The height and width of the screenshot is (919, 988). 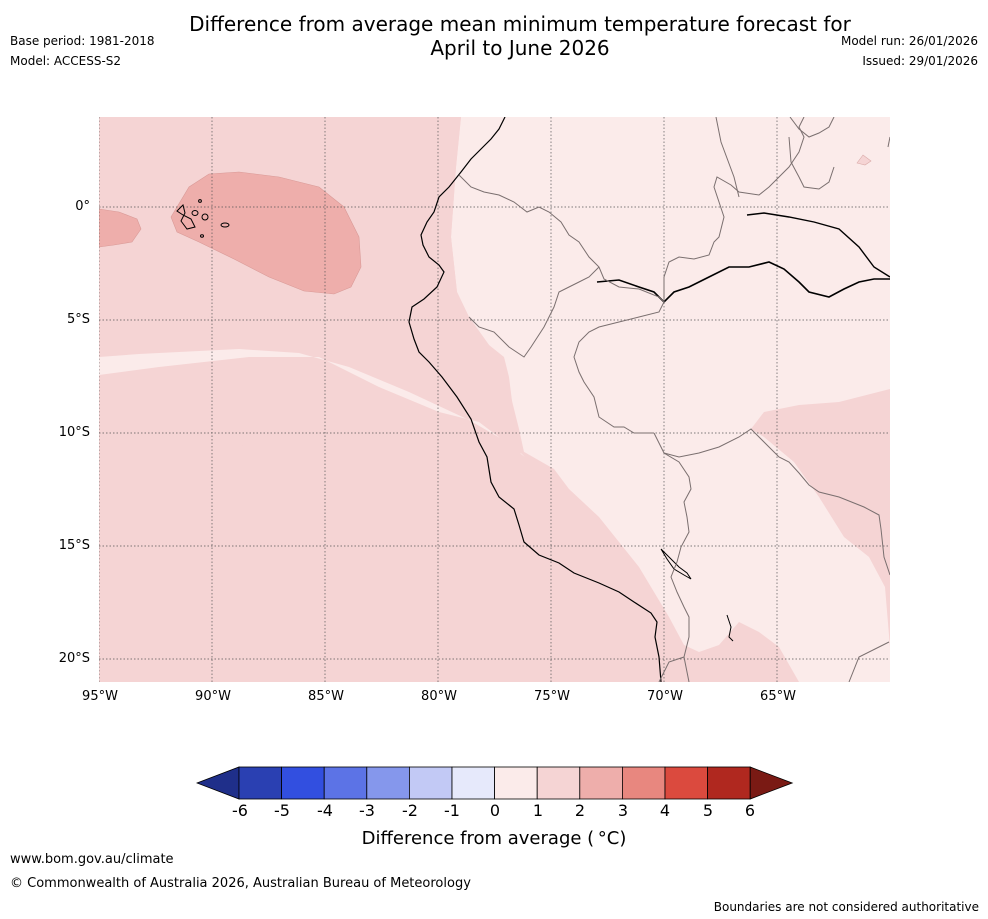 I want to click on cbar-tick: 0, so click(x=495, y=810).